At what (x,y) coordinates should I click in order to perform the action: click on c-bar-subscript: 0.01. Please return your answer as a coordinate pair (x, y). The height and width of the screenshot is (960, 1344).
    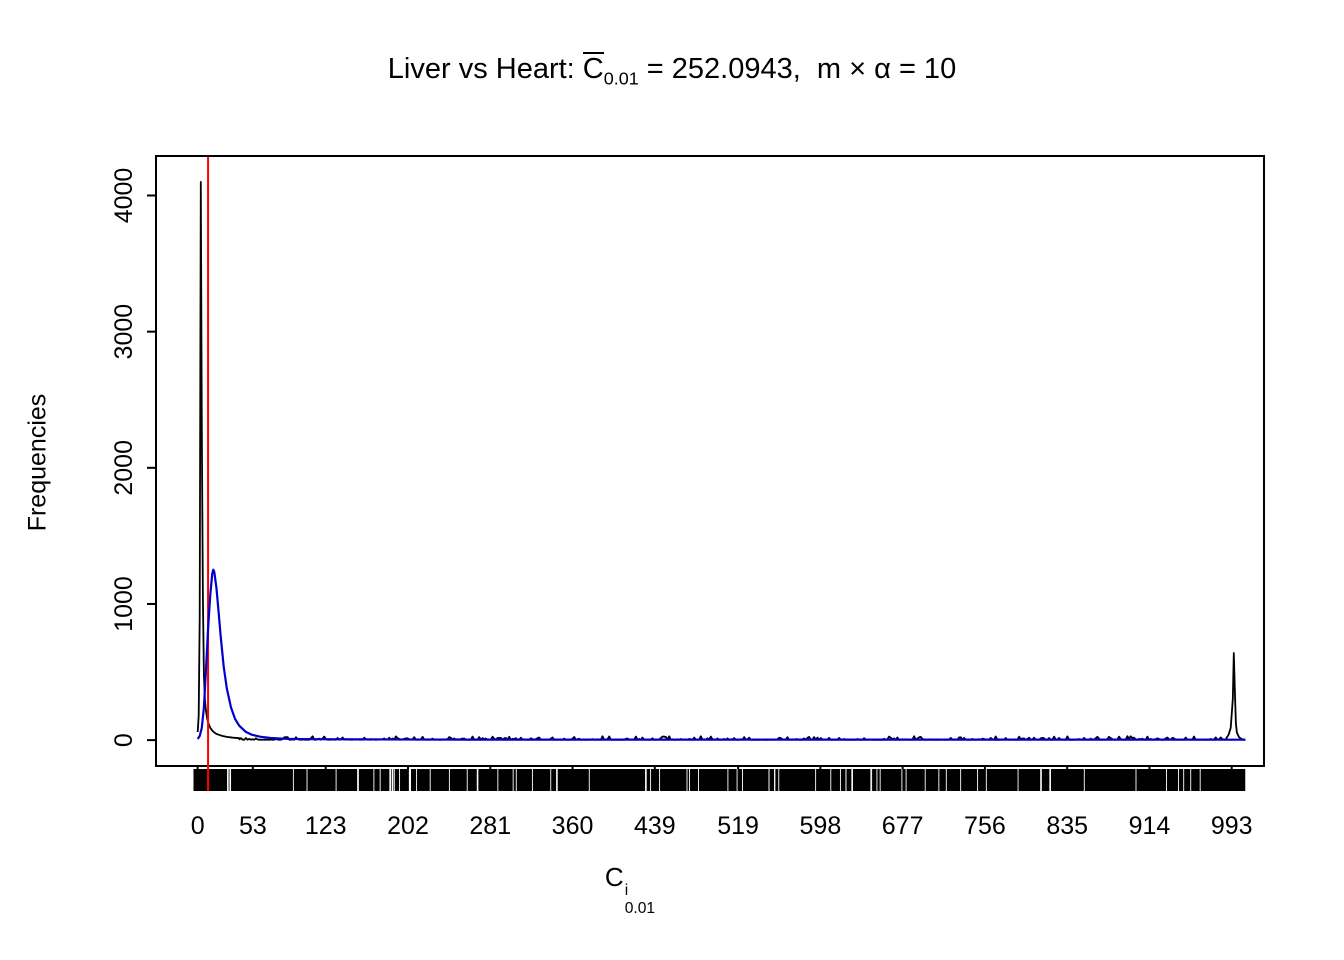
    Looking at the image, I should click on (621, 78).